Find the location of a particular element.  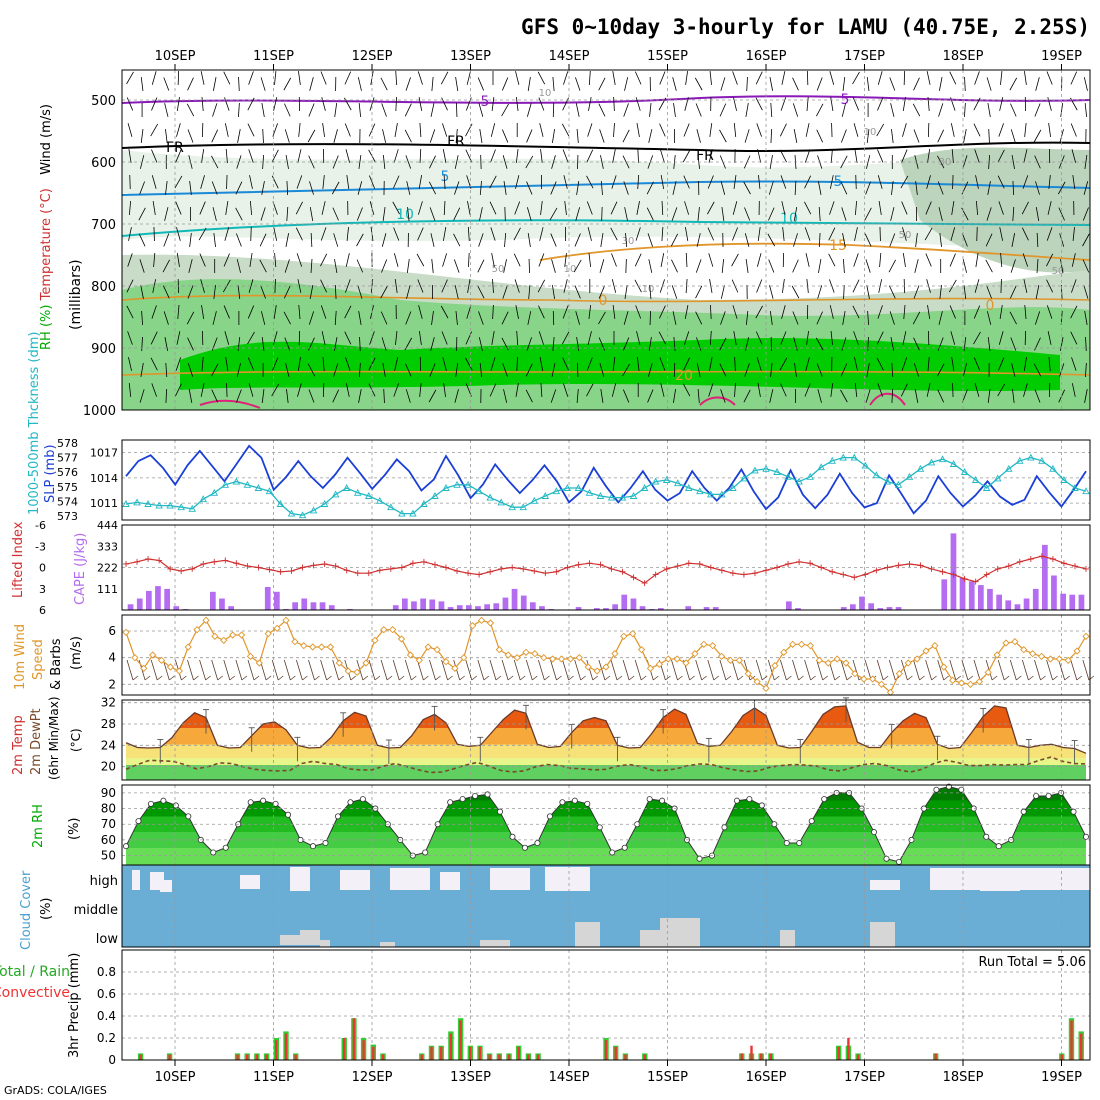

wind-ylabel-2: Speed is located at coordinates (38, 659).